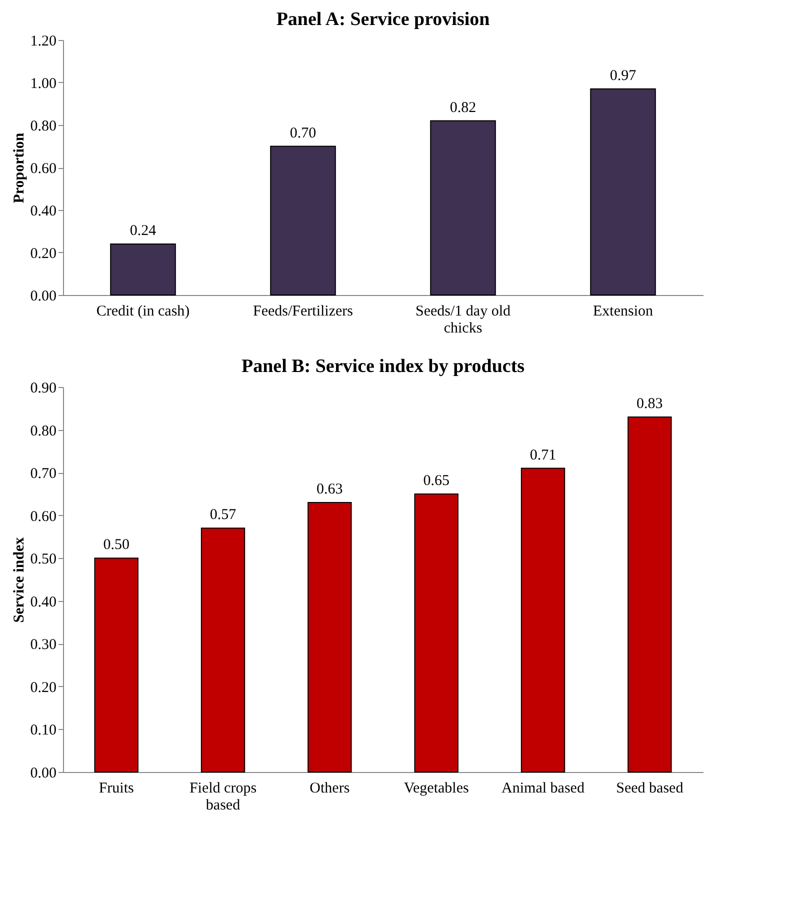  What do you see at coordinates (463, 320) in the screenshot?
I see `x-tick-label: Seeds/1 day old chicks` at bounding box center [463, 320].